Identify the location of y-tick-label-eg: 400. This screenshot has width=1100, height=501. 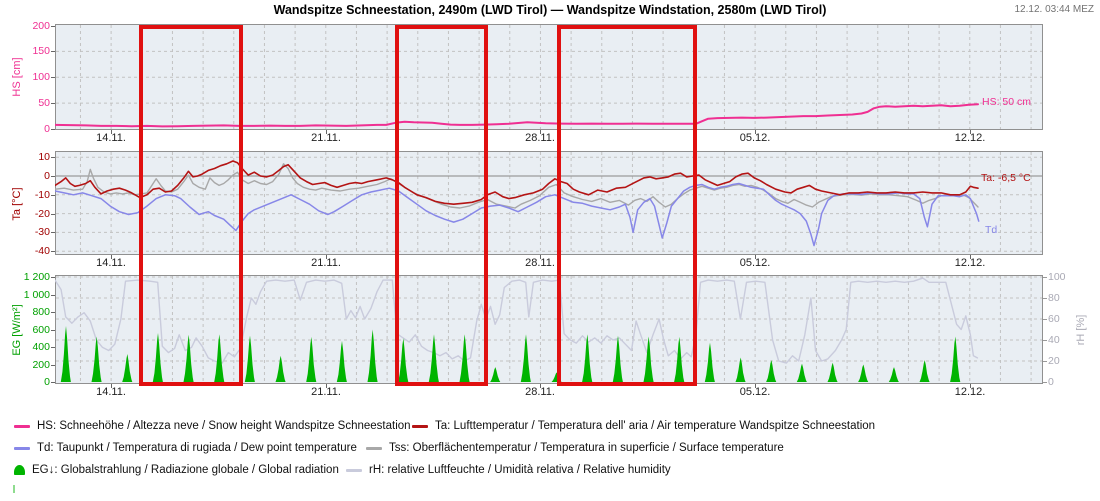
(41, 347).